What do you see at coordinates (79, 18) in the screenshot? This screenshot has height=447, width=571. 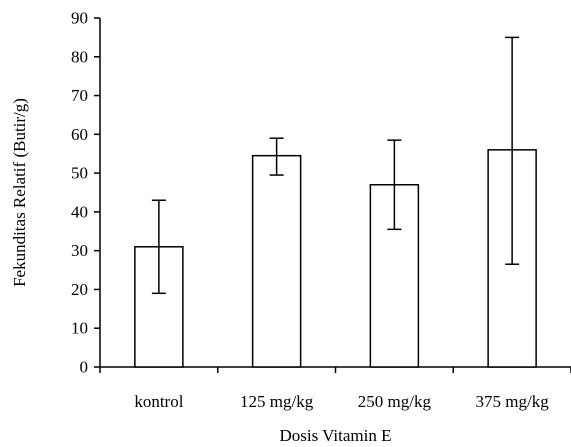 I see `y-tick-label: 90` at bounding box center [79, 18].